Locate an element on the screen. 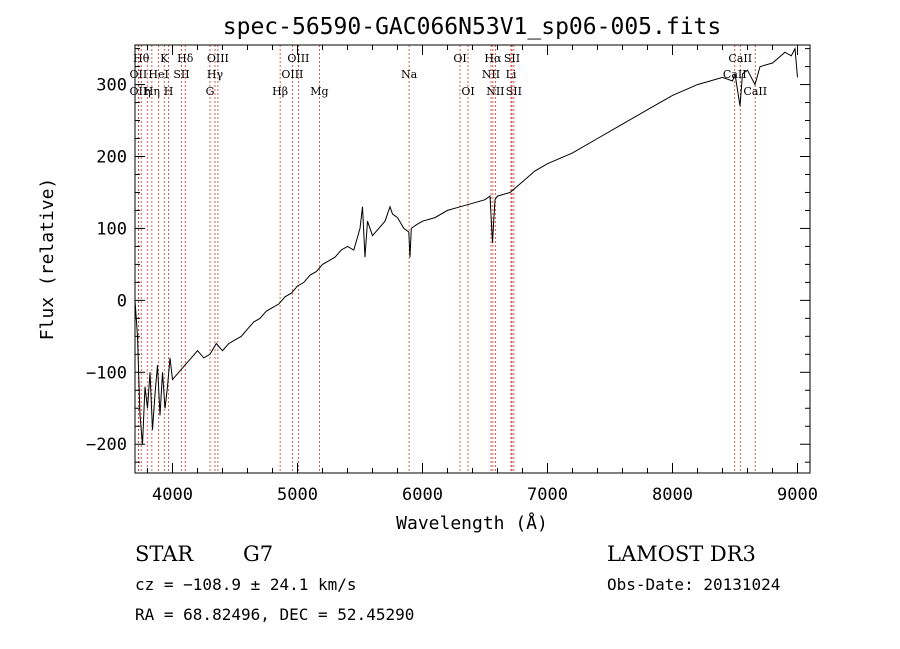  chart-title: spec-56590-GAC066N53V1_sp06-005.fits is located at coordinates (472, 27).